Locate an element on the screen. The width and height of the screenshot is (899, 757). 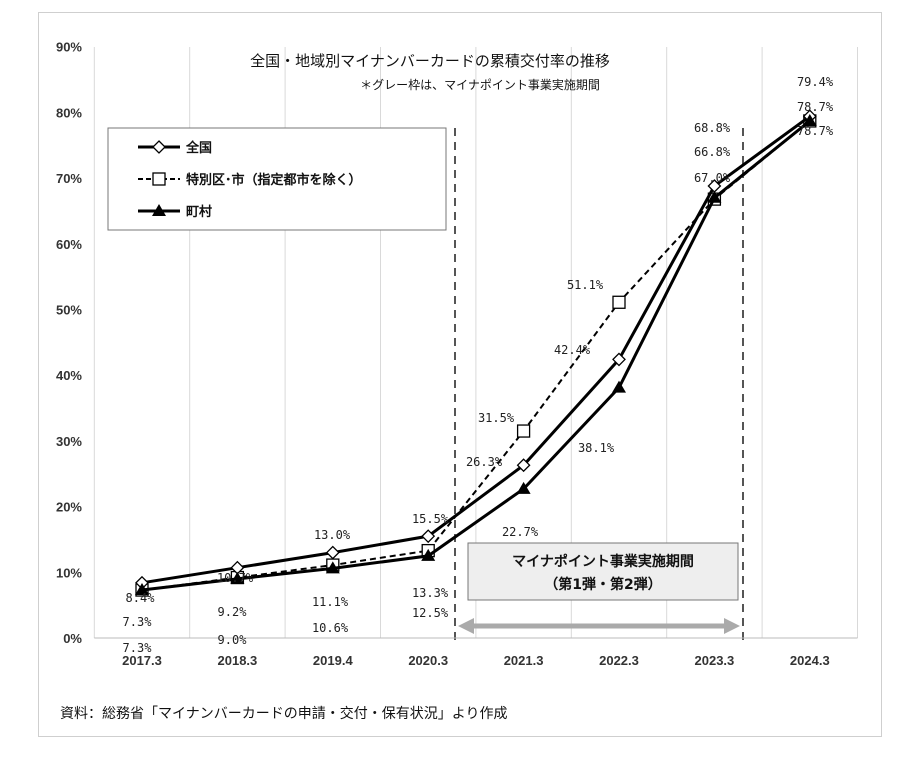
data-label: 31.5% is located at coordinates (496, 418).